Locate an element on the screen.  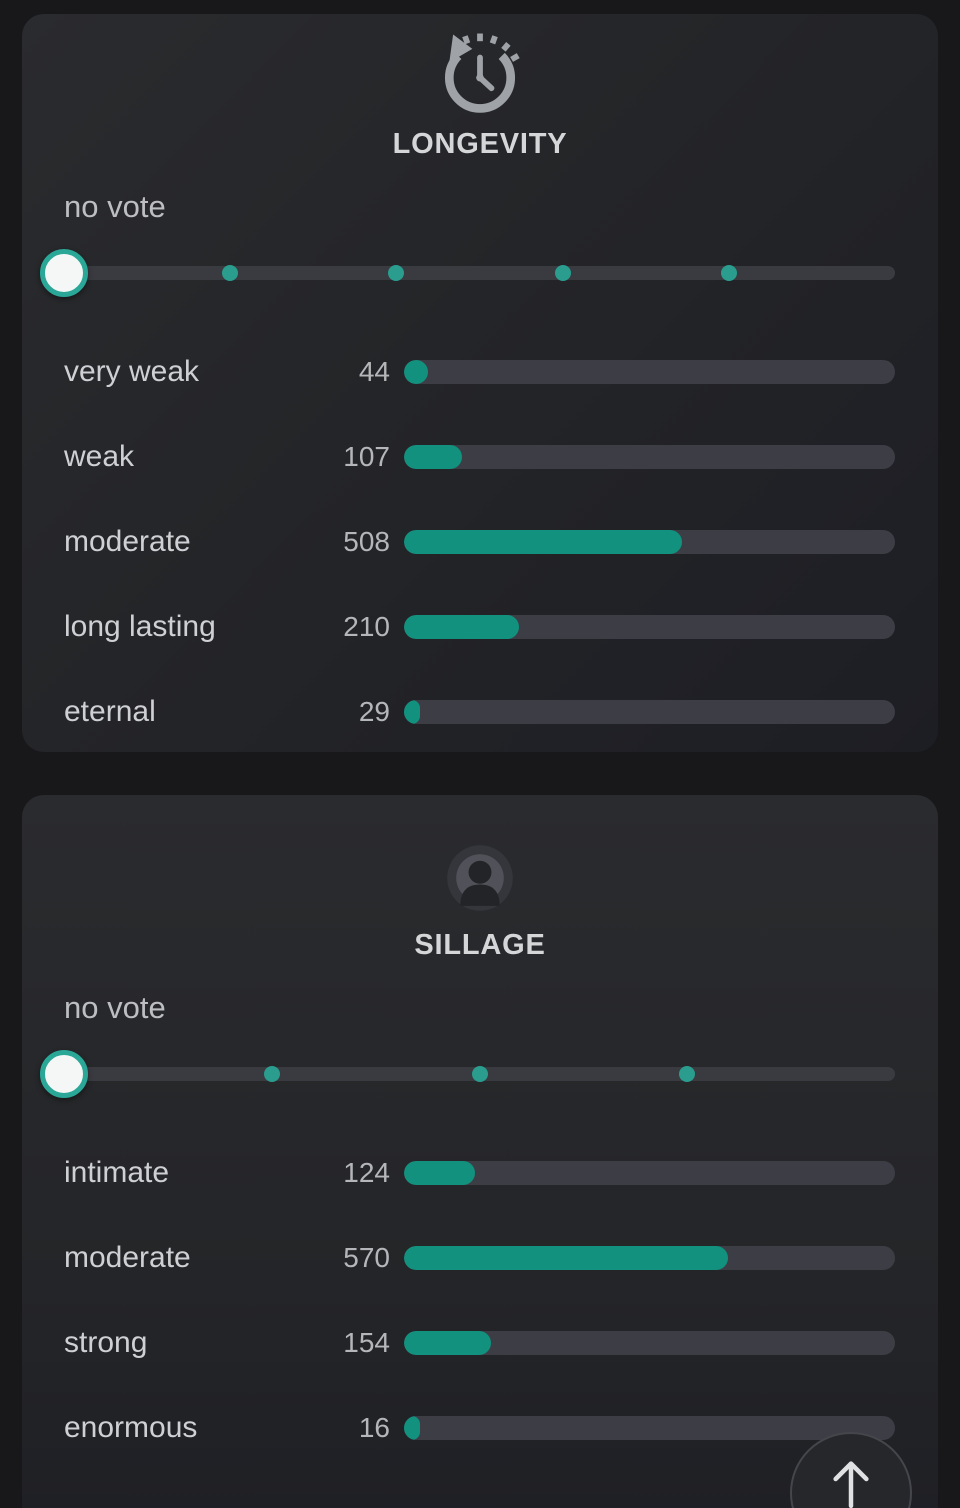
sillage-slider is located at coordinates (467, 1074).